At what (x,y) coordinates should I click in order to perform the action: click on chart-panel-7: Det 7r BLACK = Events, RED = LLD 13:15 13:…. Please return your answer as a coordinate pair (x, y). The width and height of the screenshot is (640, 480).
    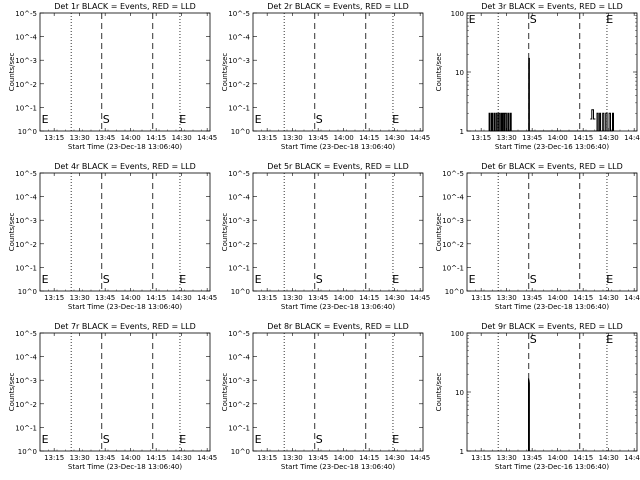
    Looking at the image, I should click on (112, 396).